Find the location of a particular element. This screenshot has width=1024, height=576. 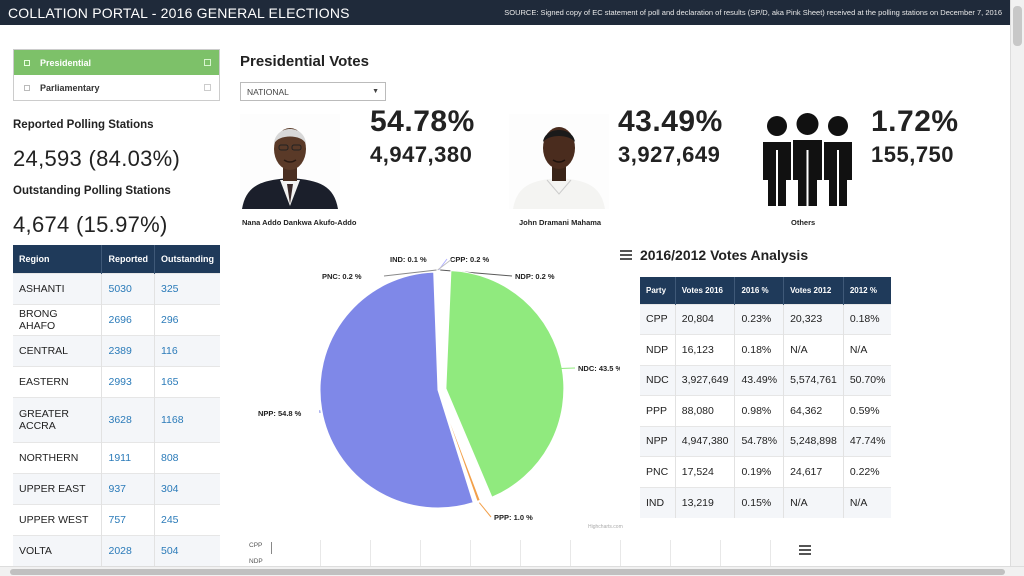

pct-2012-cell: 0.59% is located at coordinates (867, 410).